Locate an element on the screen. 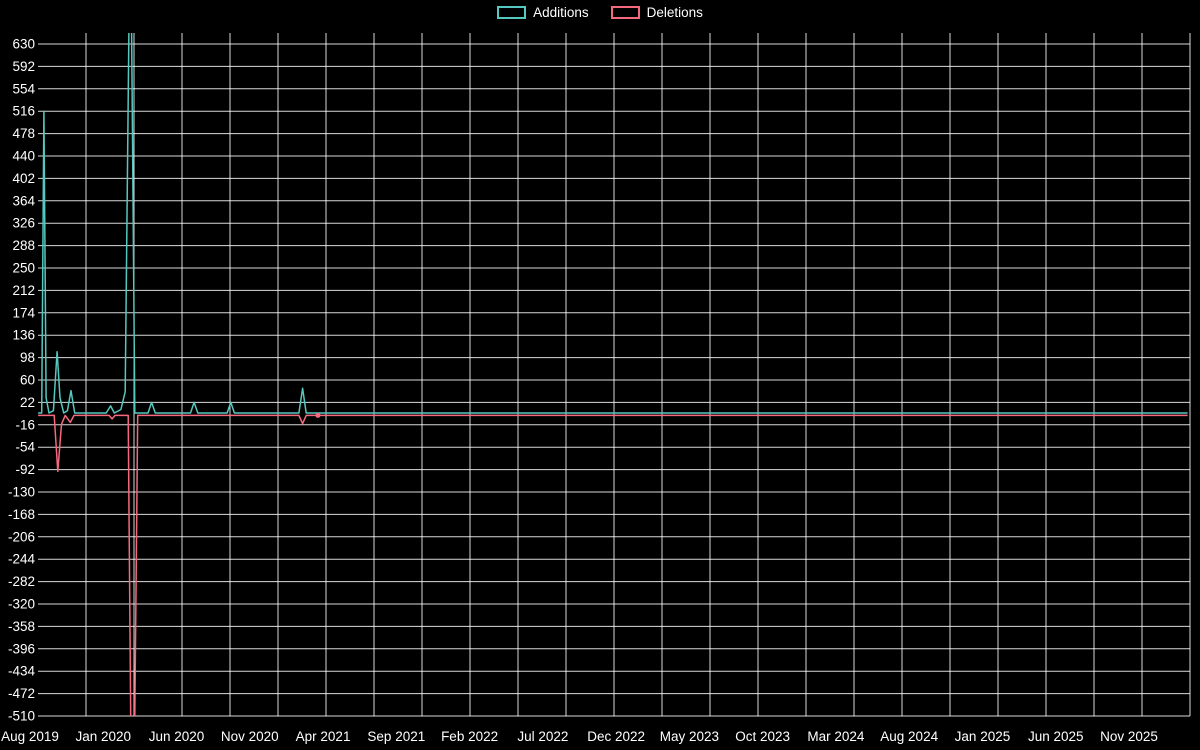 Image resolution: width=1200 pixels, height=750 pixels. y-axis-tick-label: 592 is located at coordinates (23, 66).